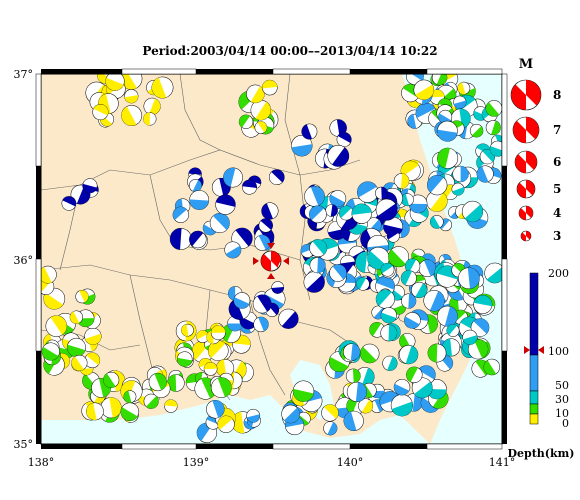 The image size is (580, 500). What do you see at coordinates (558, 273) in the screenshot?
I see `depth-tick-label: 200` at bounding box center [558, 273].